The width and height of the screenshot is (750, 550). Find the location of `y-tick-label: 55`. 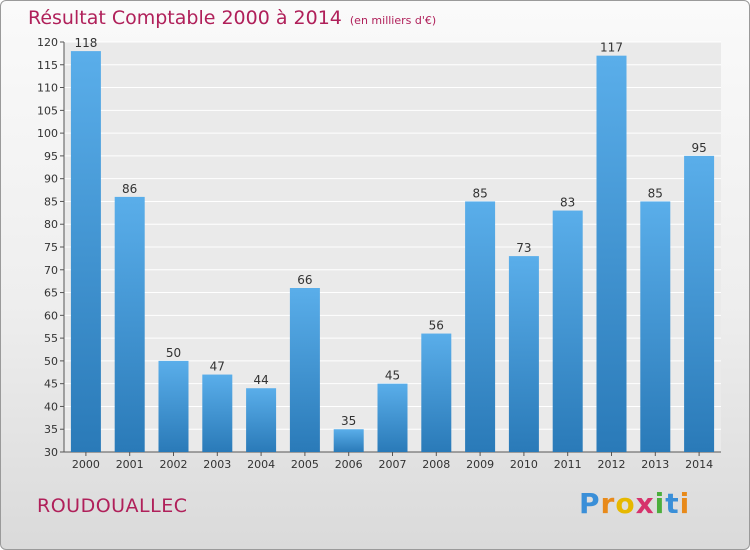

y-tick-label: 55 is located at coordinates (51, 338).